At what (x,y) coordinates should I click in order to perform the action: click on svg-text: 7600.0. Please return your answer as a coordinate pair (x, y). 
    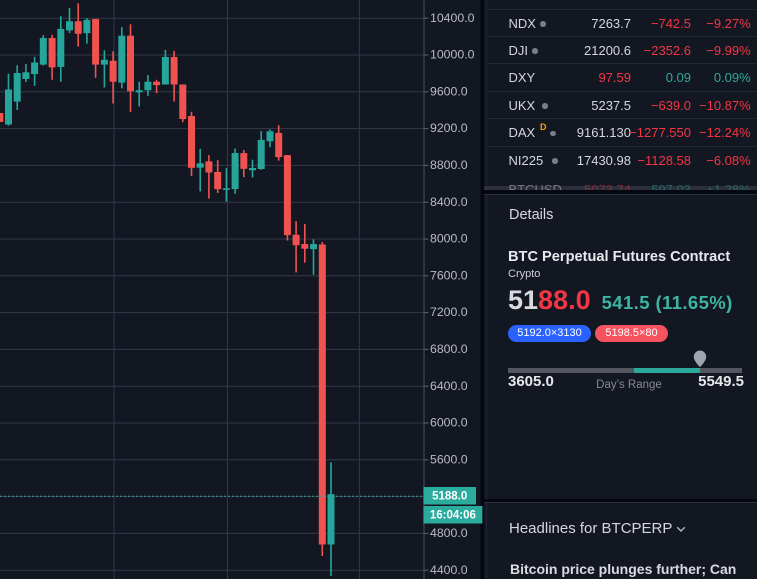
    Looking at the image, I should click on (449, 275).